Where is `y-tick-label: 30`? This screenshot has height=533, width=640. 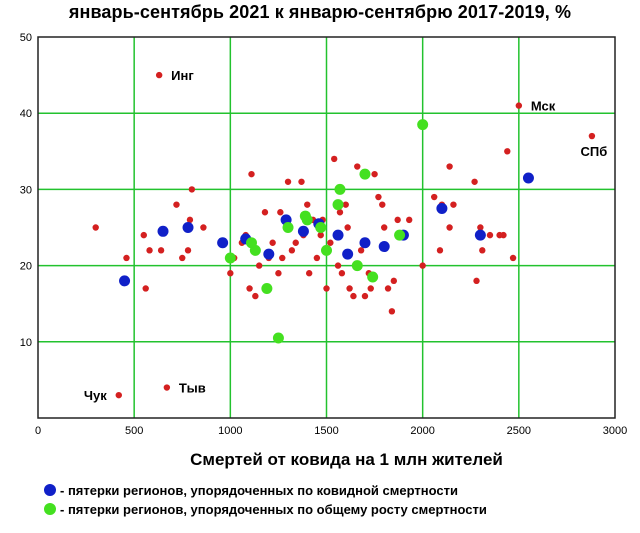 y-tick-label: 30 is located at coordinates (26, 190).